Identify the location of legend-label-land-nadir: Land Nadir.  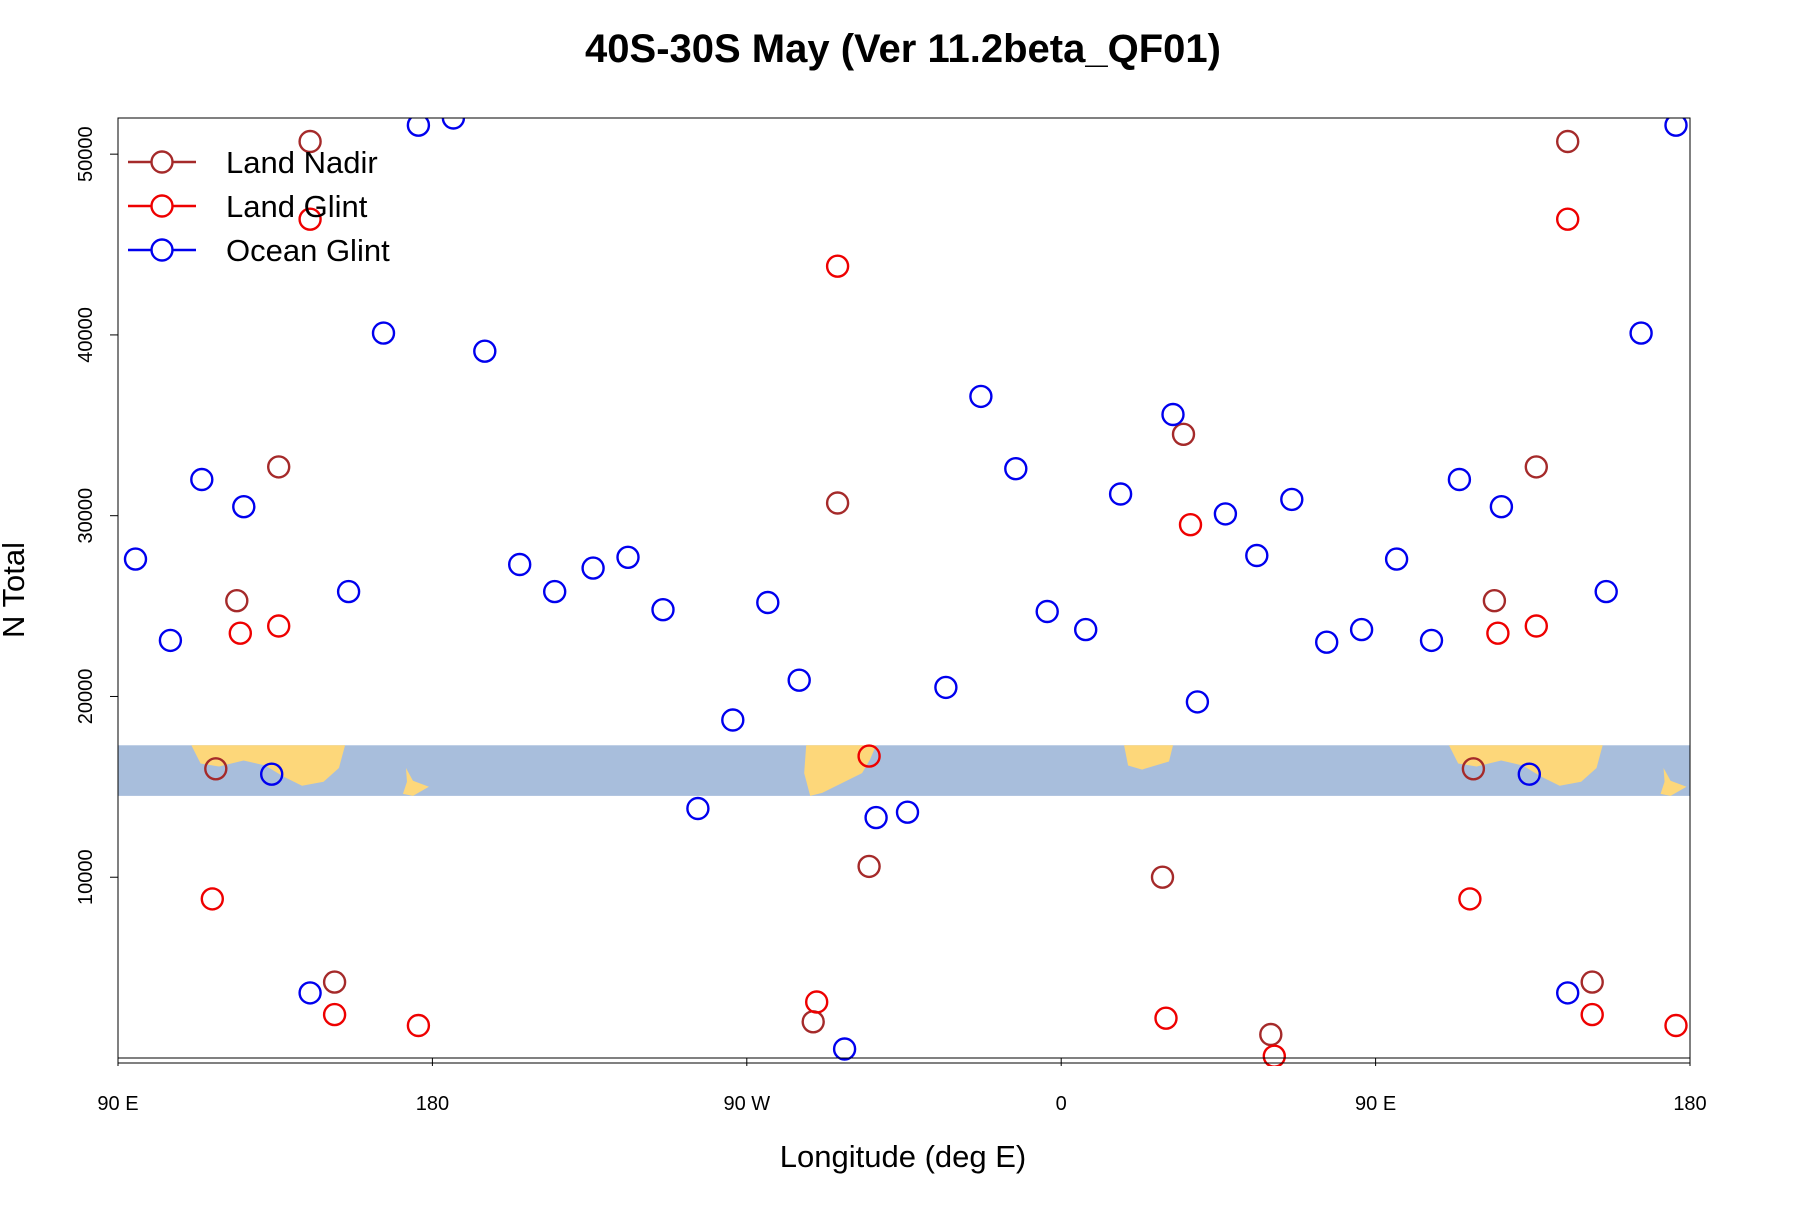
(302, 162).